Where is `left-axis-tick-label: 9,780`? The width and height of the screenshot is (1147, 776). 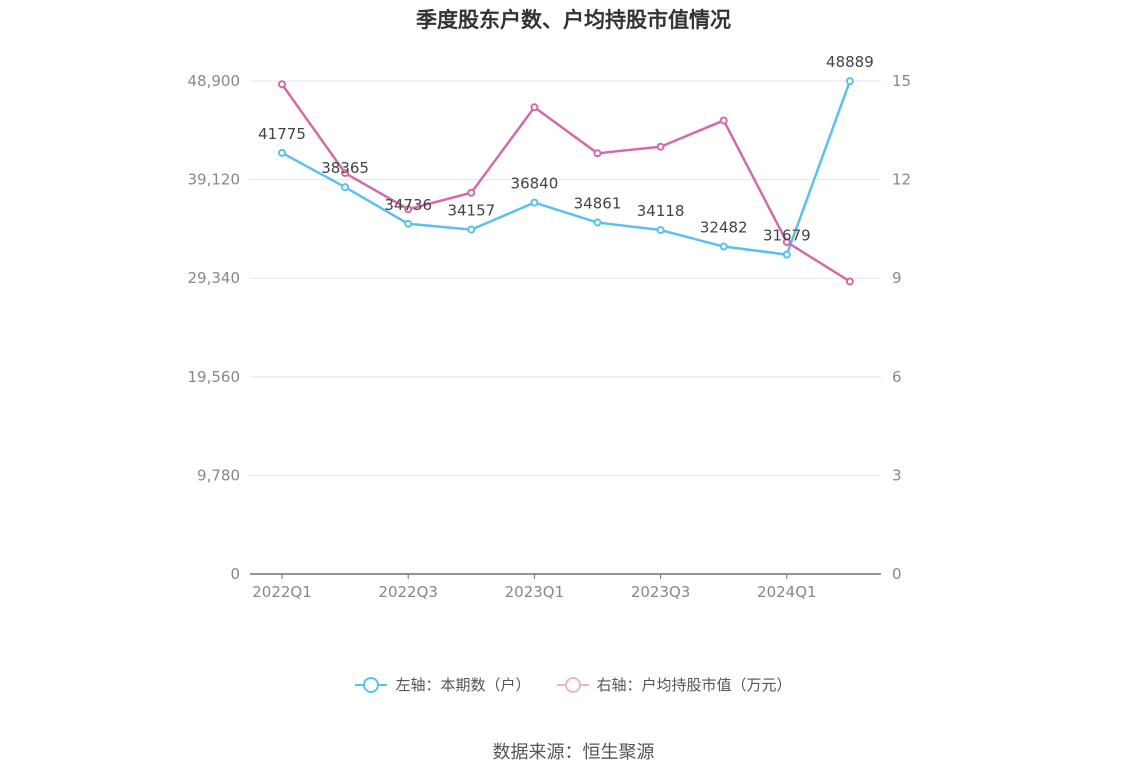
left-axis-tick-label: 9,780 is located at coordinates (218, 475).